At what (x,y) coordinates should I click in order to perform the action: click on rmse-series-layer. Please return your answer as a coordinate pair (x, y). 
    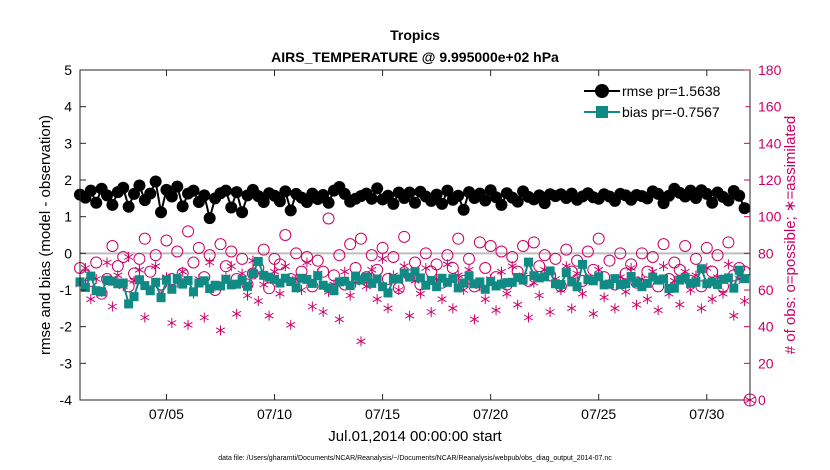
    Looking at the image, I should click on (412, 200).